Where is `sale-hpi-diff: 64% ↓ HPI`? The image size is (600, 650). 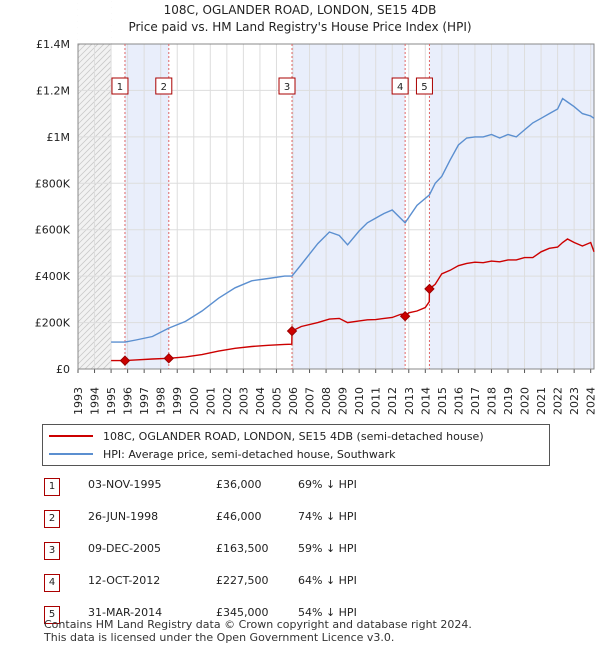 sale-hpi-diff: 64% ↓ HPI is located at coordinates (327, 580).